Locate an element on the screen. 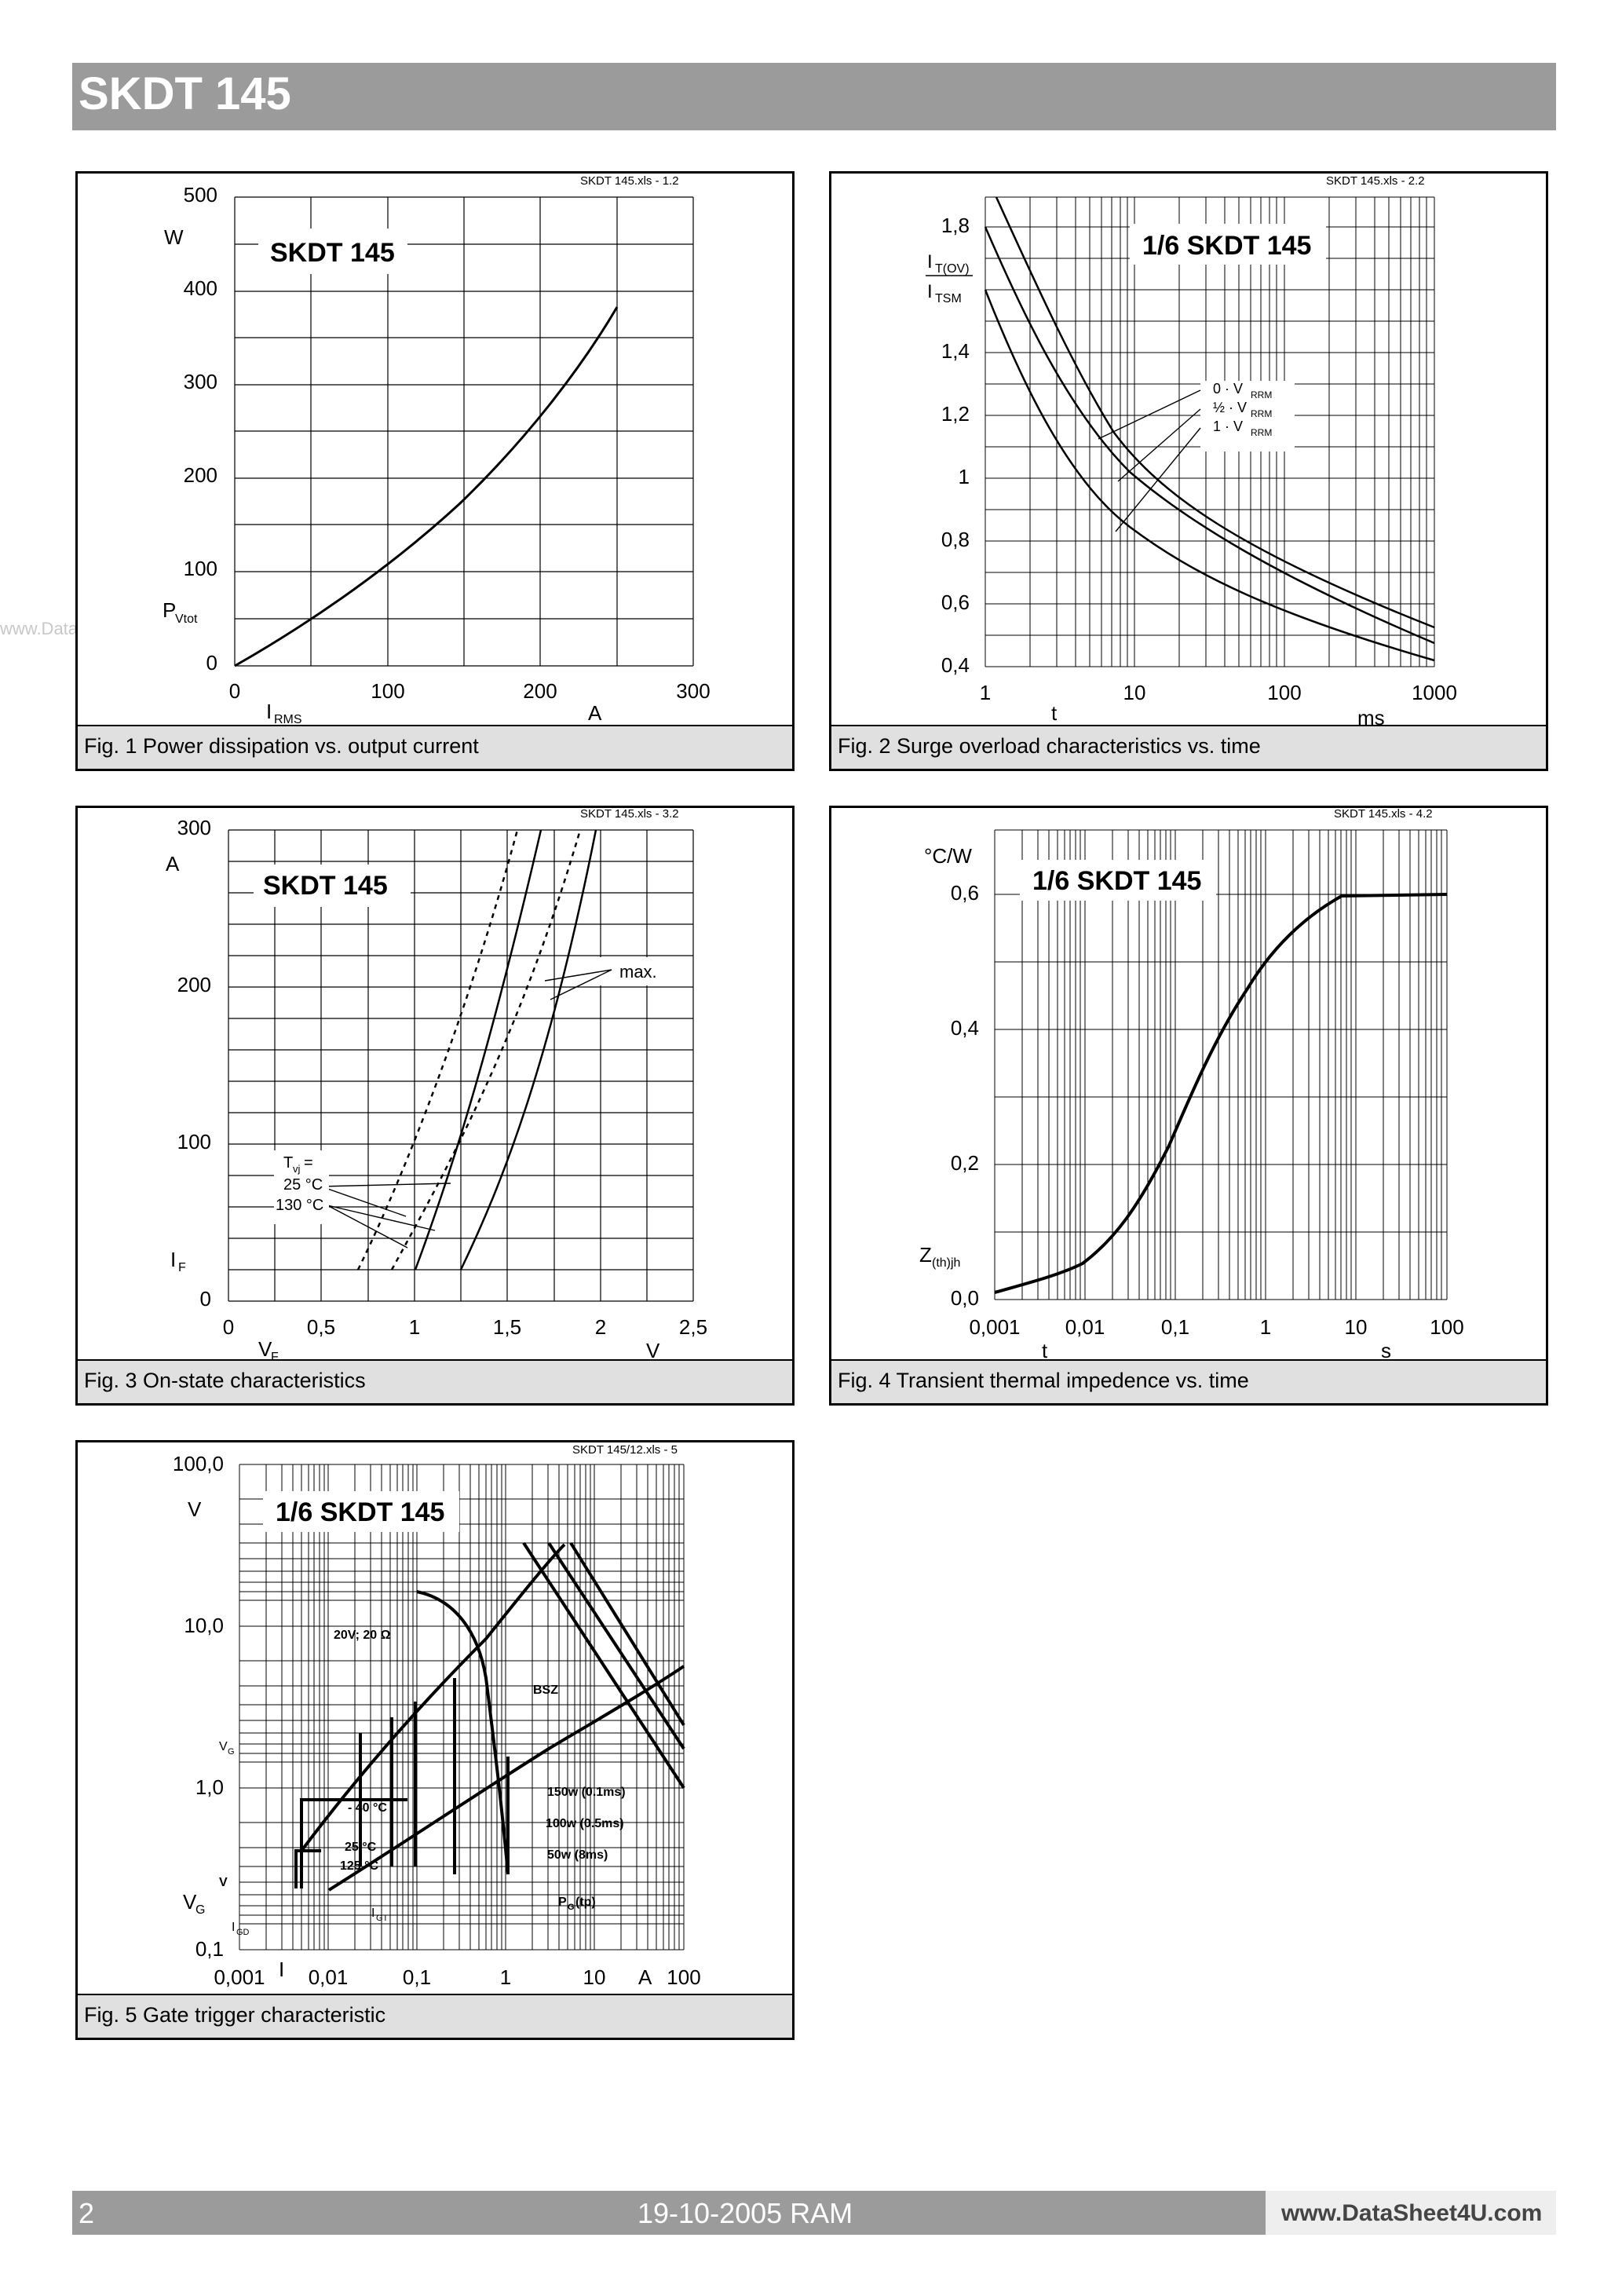 The width and height of the screenshot is (1622, 2296). svg-text: TSM is located at coordinates (949, 298).